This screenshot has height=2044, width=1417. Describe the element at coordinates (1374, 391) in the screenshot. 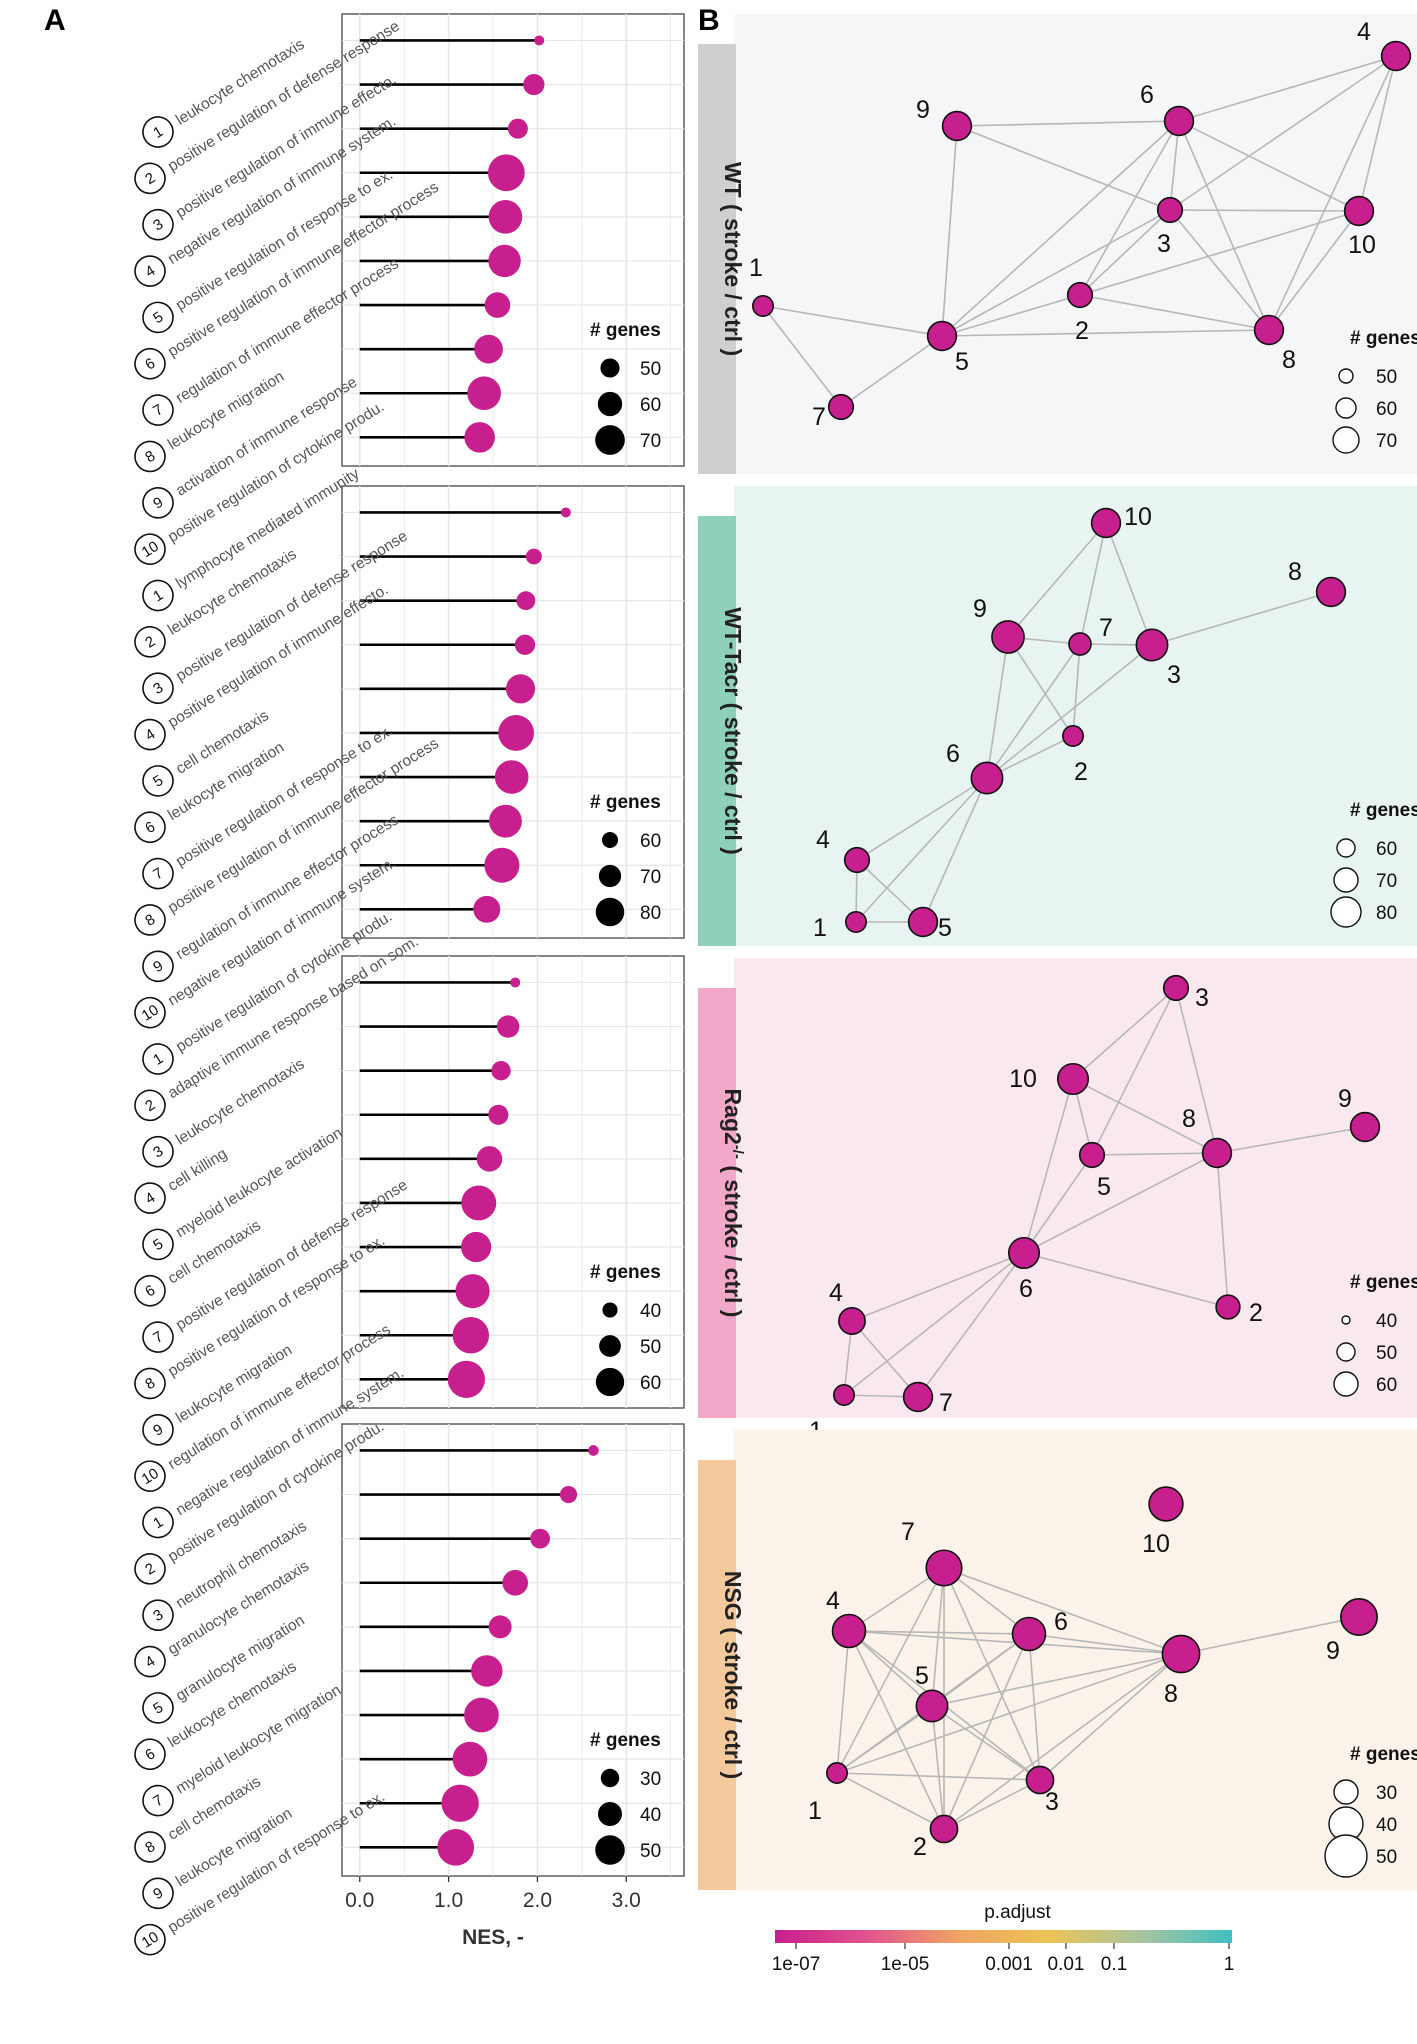

I see `network-size-legend: # genes 50 60 70` at that location.